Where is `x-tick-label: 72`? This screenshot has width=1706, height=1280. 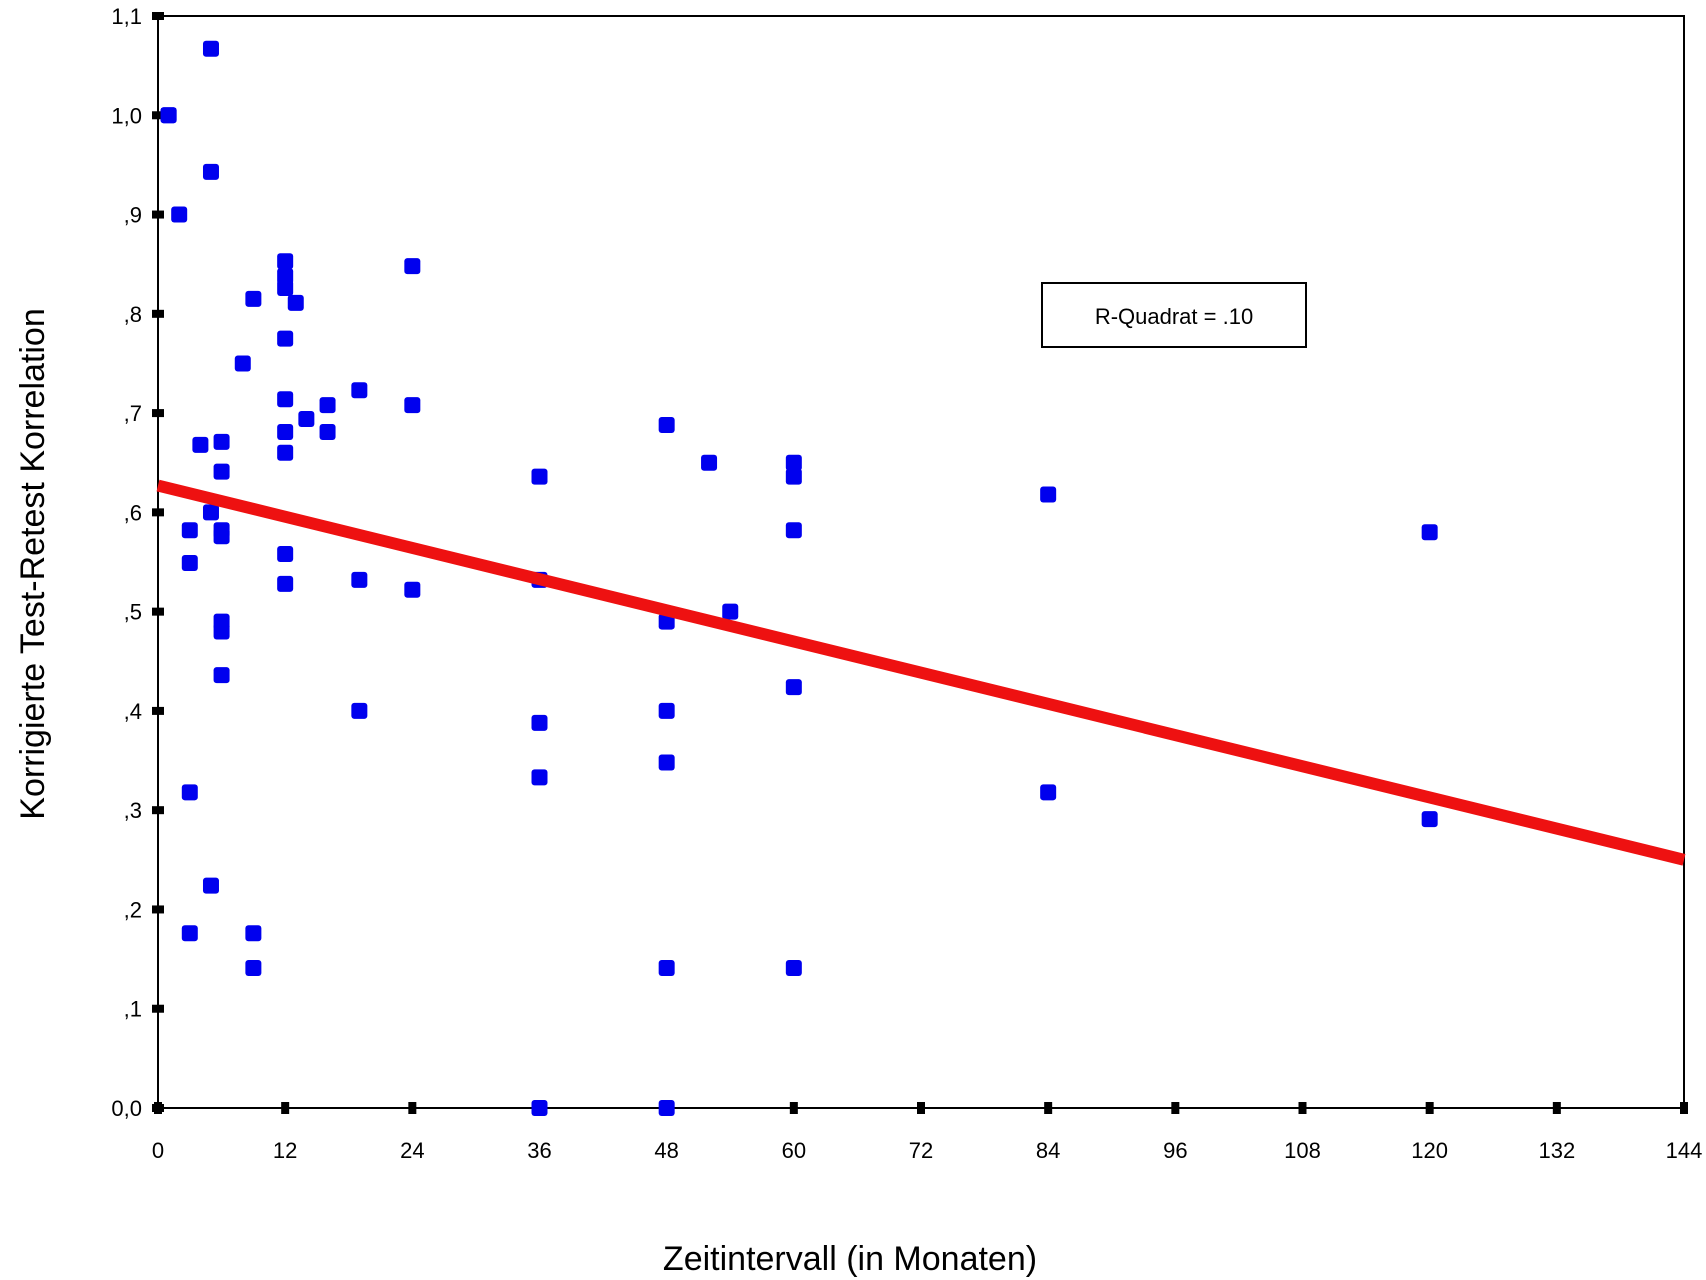
x-tick-label: 72 is located at coordinates (921, 1150).